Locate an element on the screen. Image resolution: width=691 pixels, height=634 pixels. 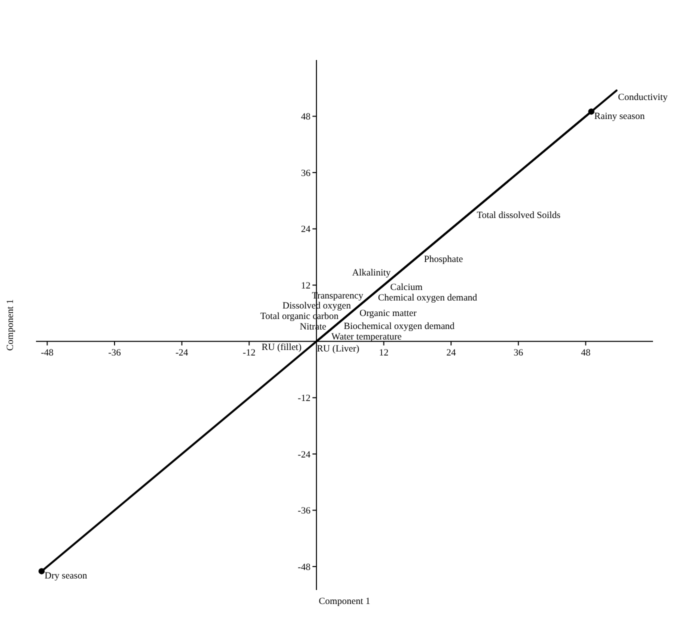
y-tick-label: 24 is located at coordinates (305, 230).